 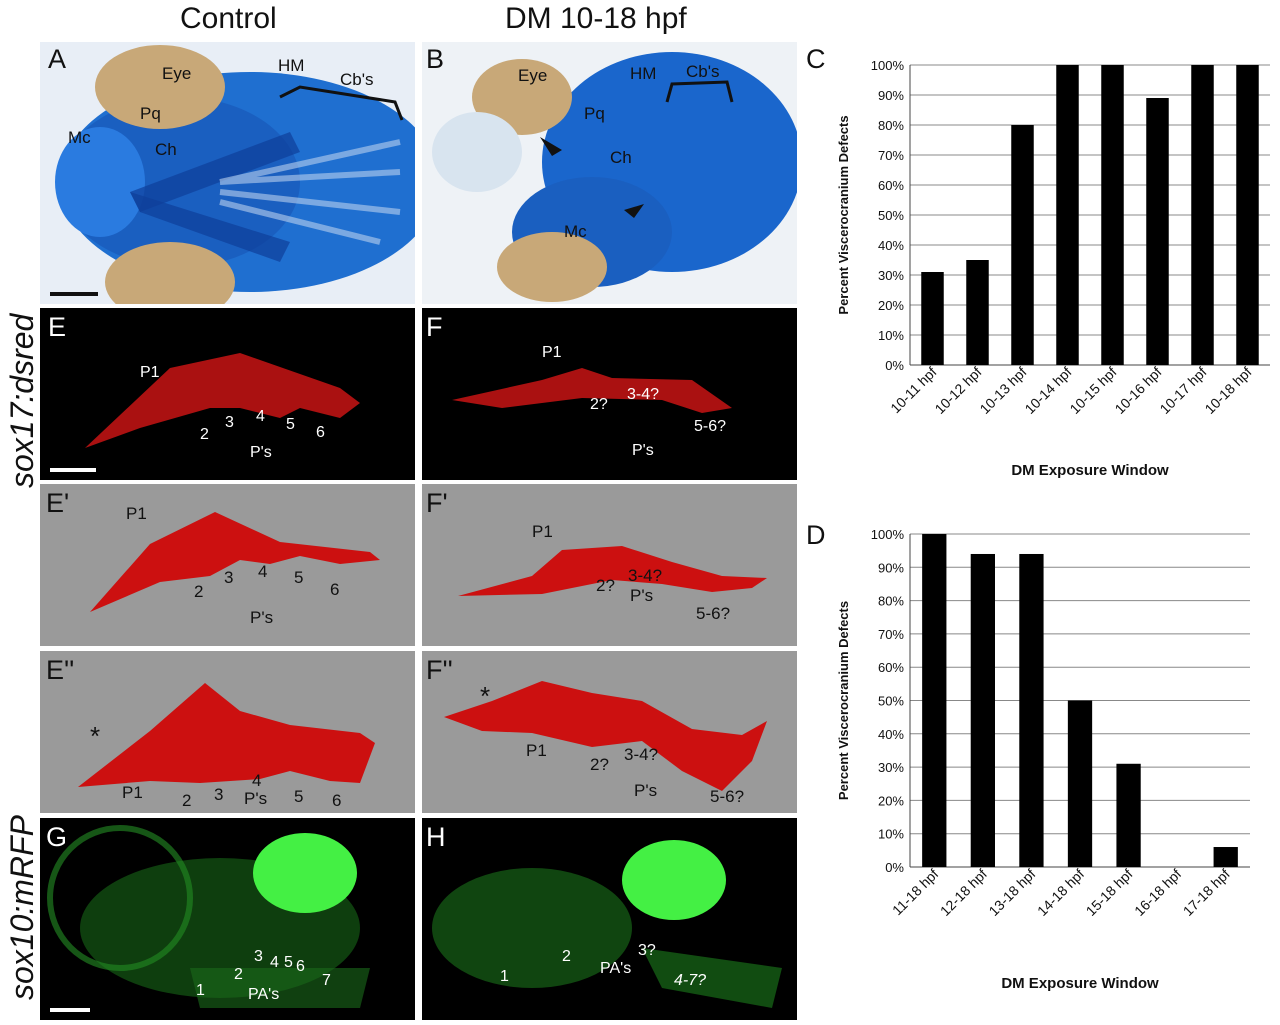 I want to click on label-h-pas: PA's, so click(x=616, y=968).